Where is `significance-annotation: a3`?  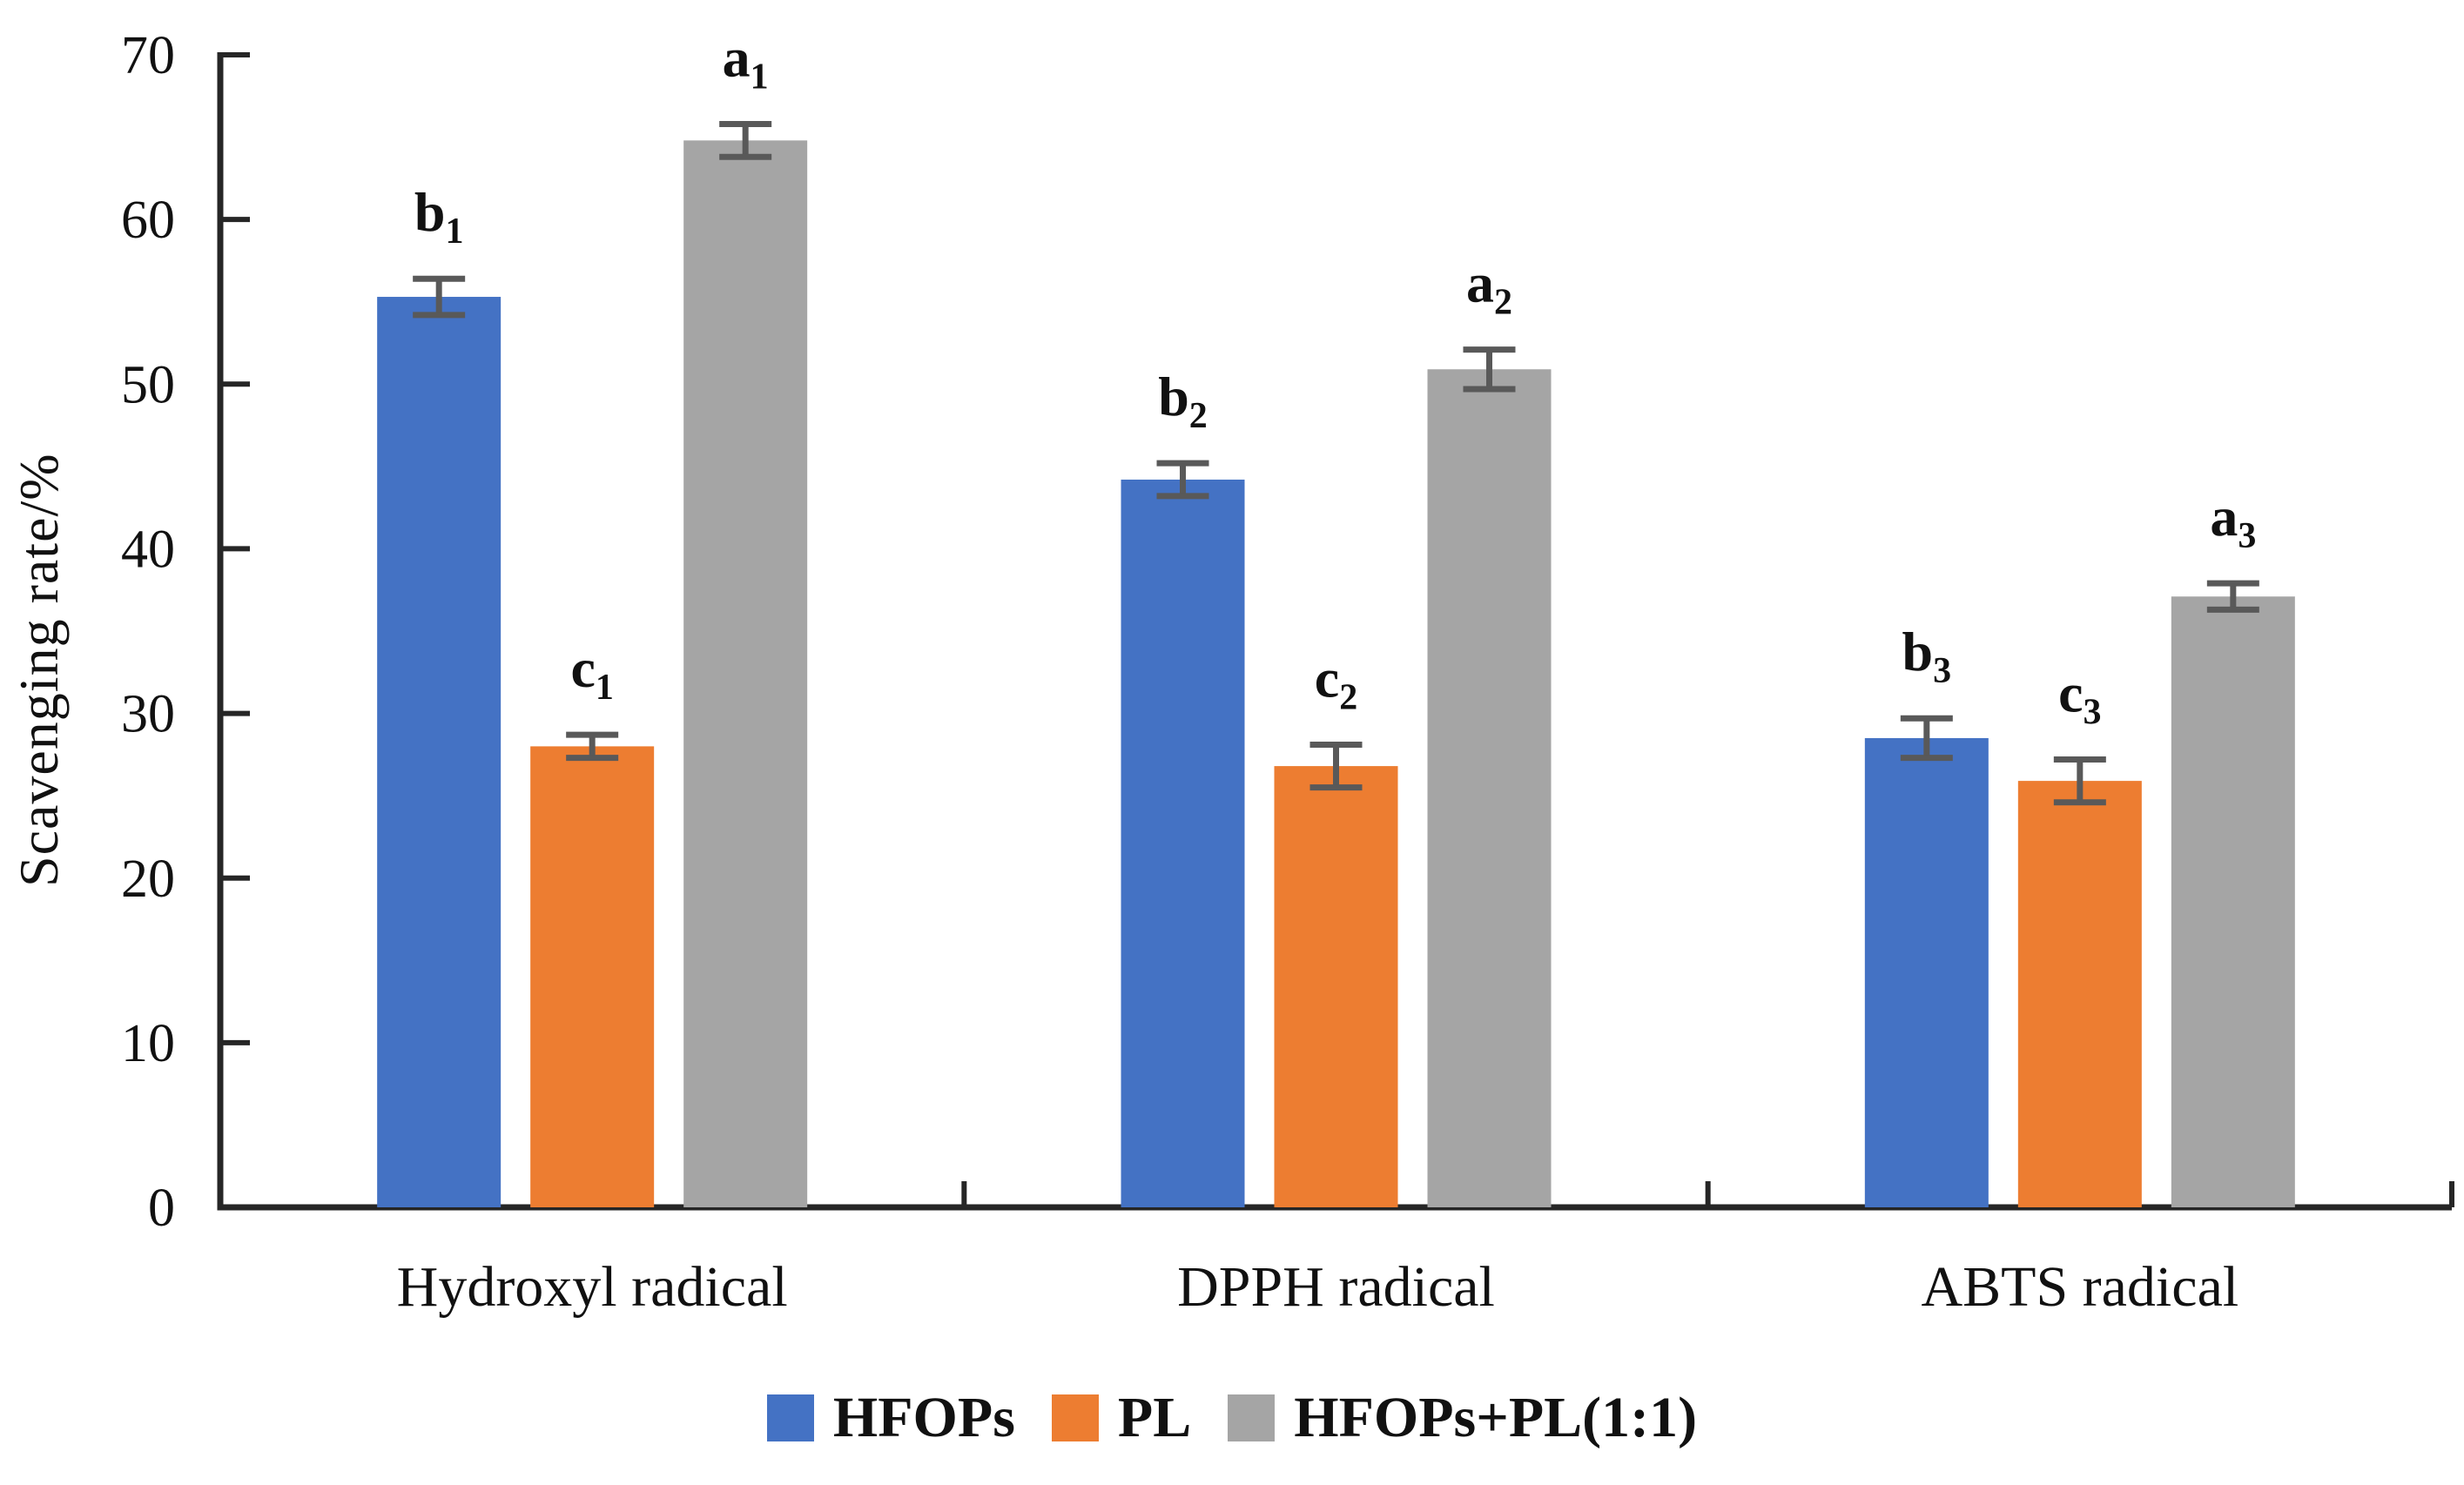 significance-annotation: a3 is located at coordinates (2233, 521).